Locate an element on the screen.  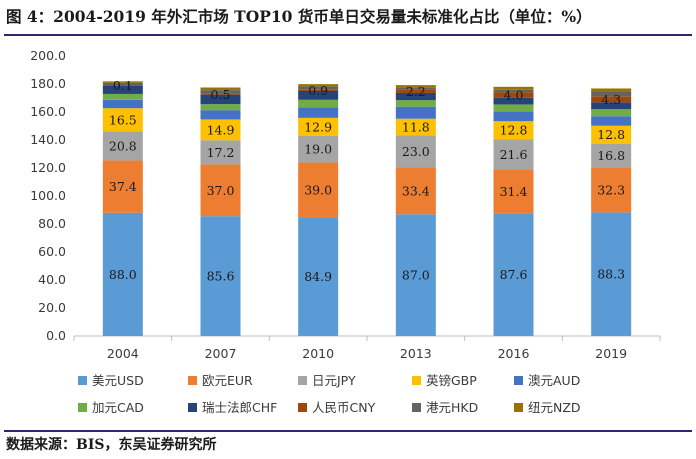
x-axis: 2004 2007 2010 2013 2016 2019 is located at coordinates (367, 348).